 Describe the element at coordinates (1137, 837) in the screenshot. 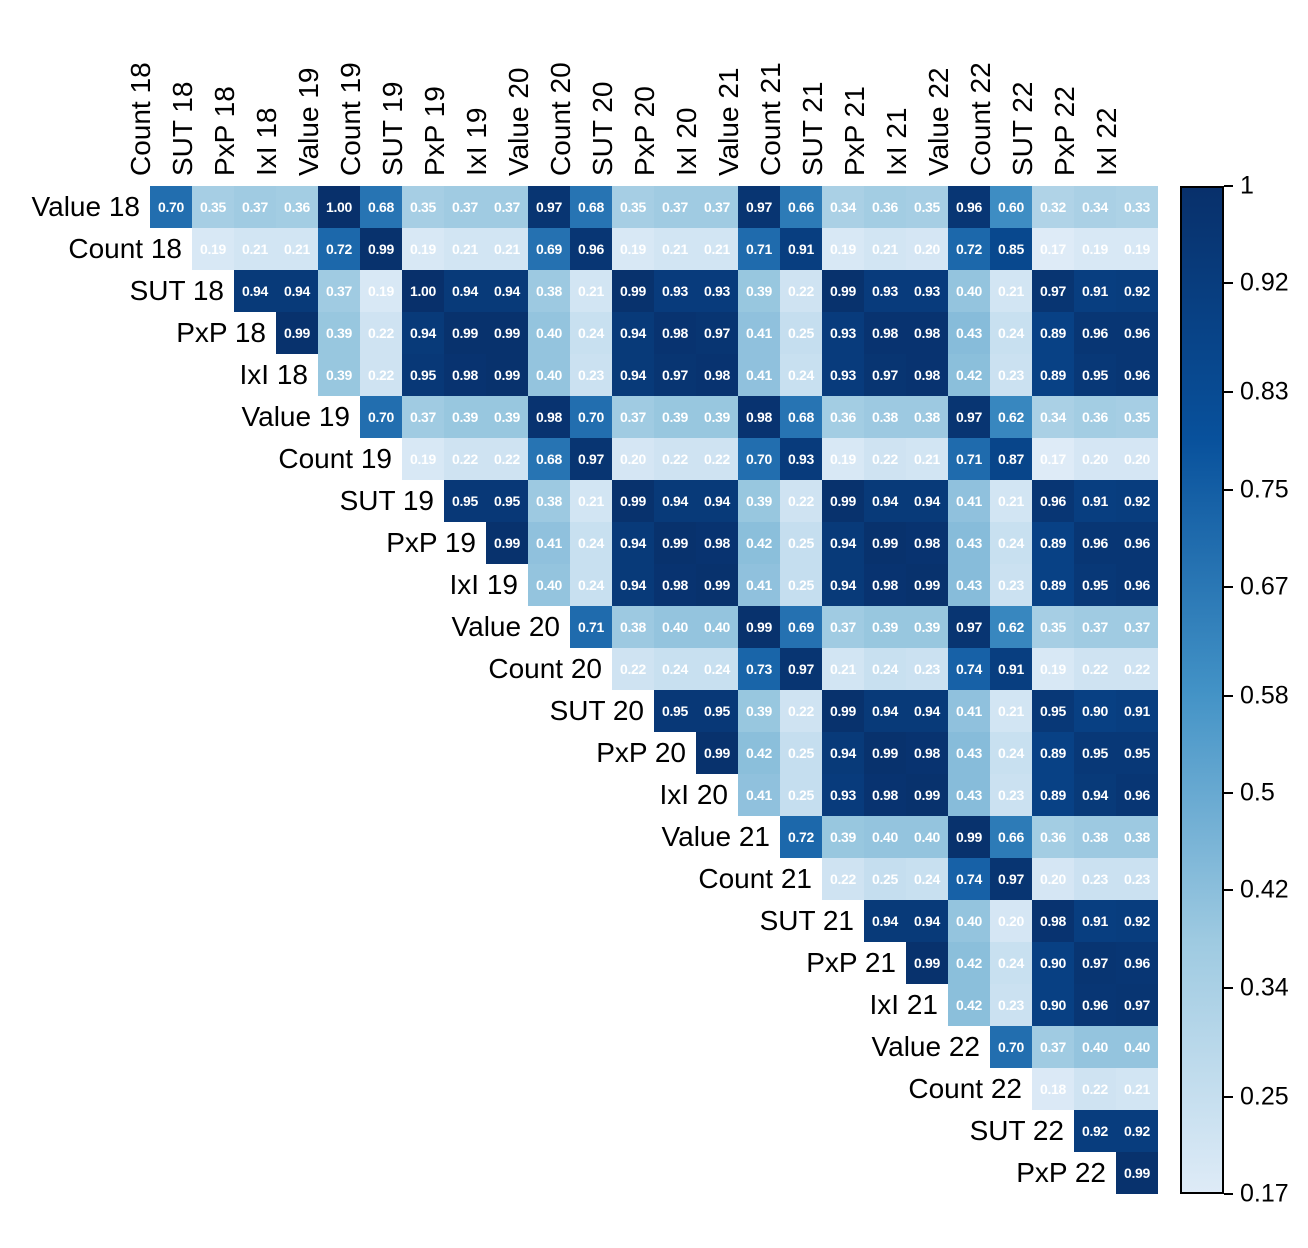

I see `cell-value: 0.38` at that location.